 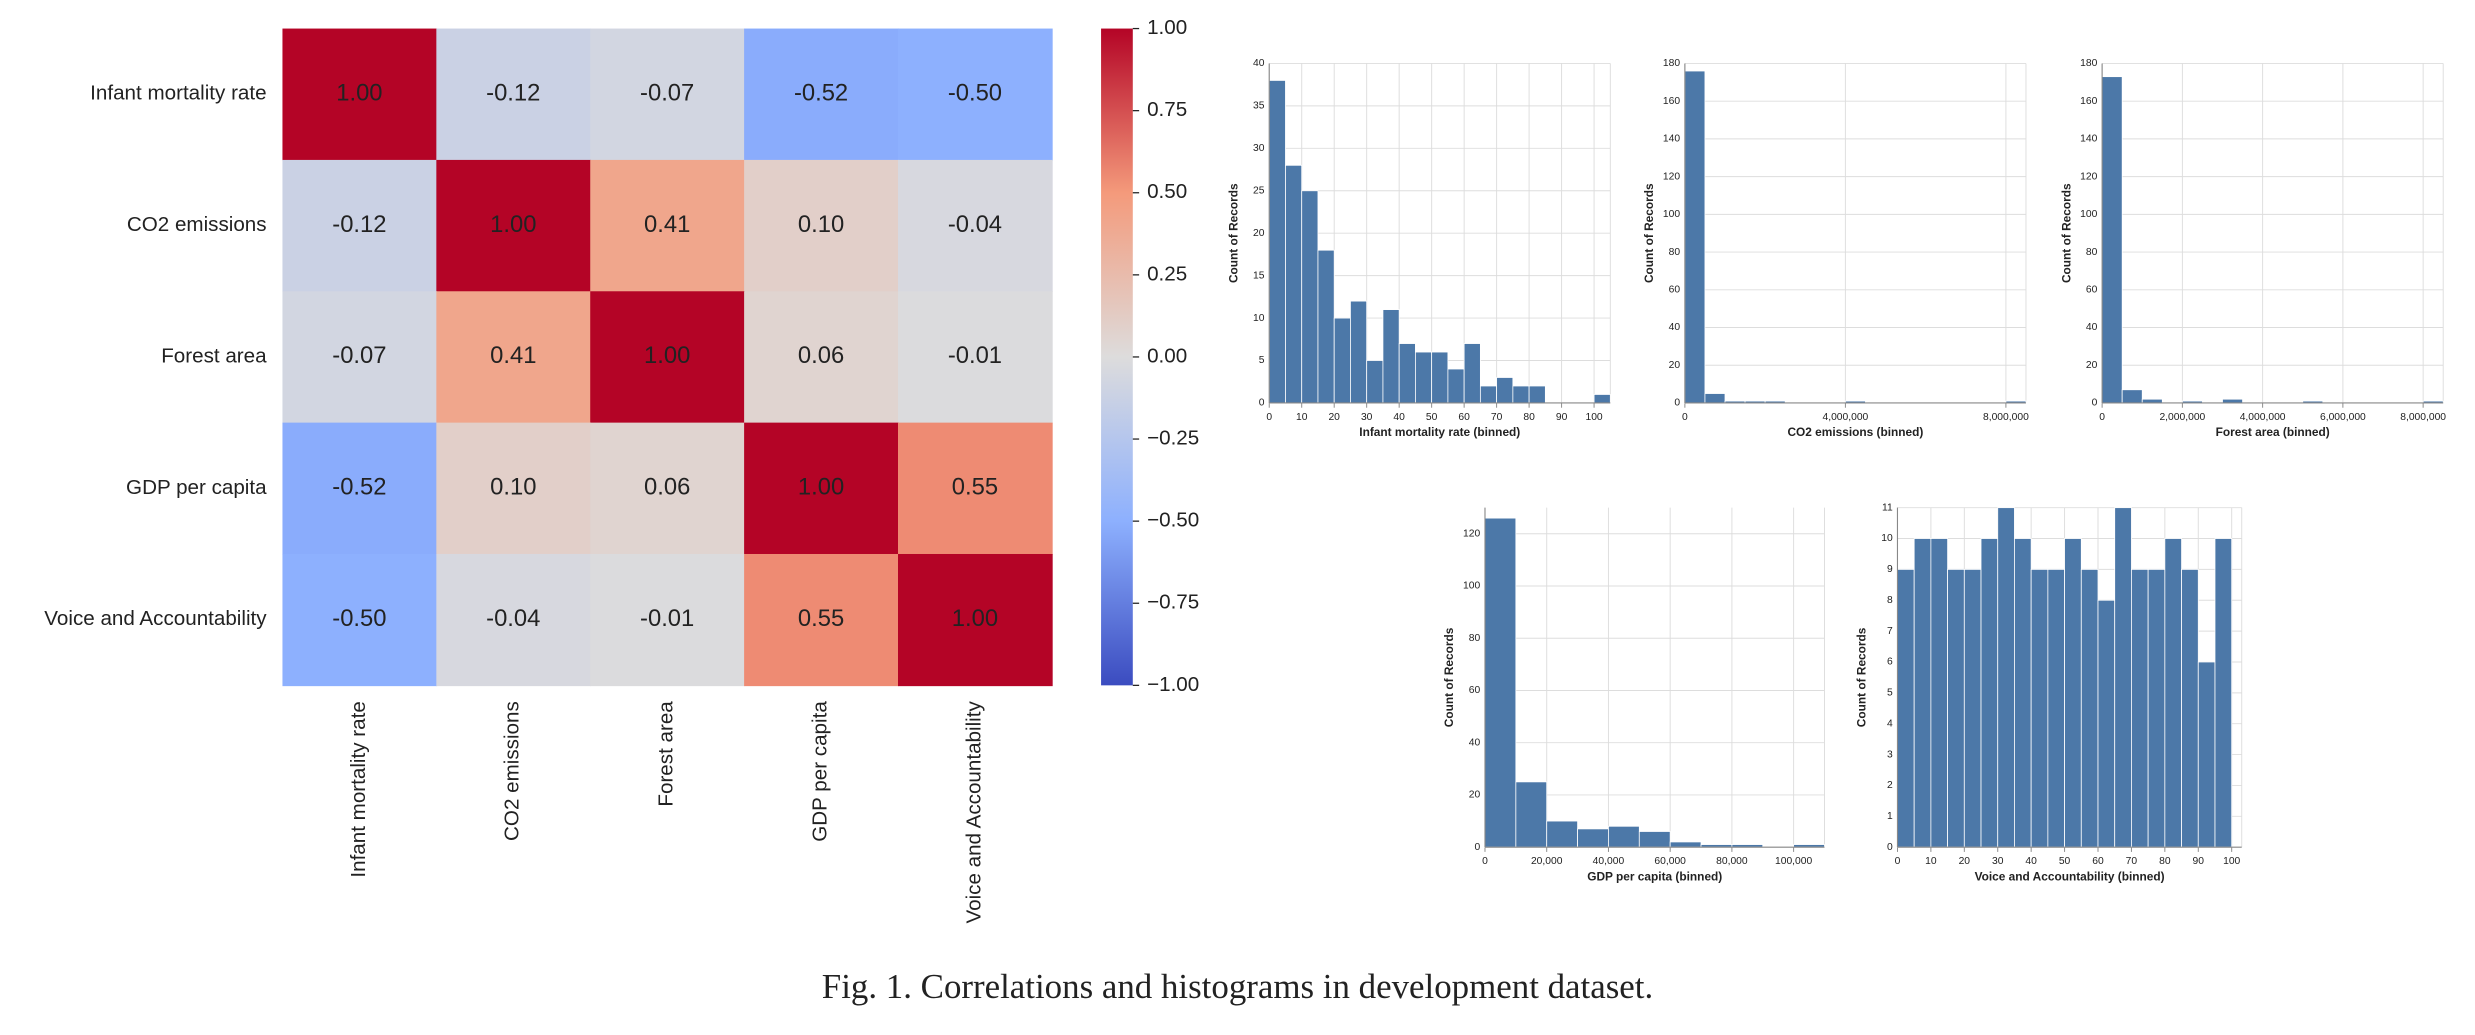 What do you see at coordinates (214, 355) in the screenshot?
I see `y-tick-label: Forest area` at bounding box center [214, 355].